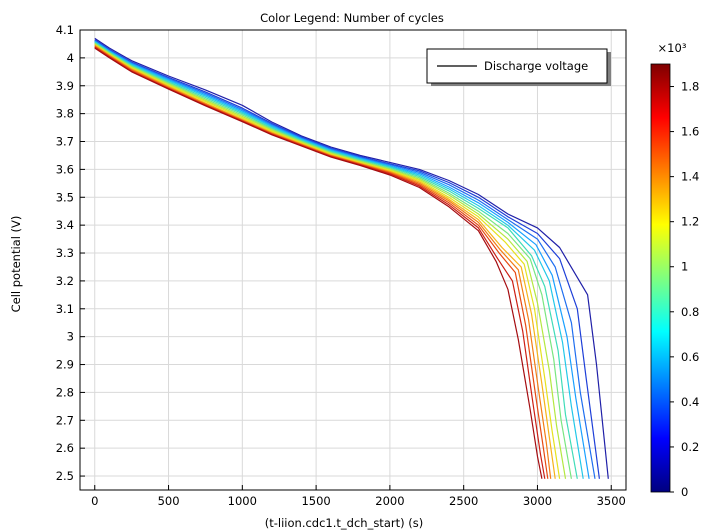 The width and height of the screenshot is (701, 532). What do you see at coordinates (389, 501) in the screenshot?
I see `x-tick-label: 2000` at bounding box center [389, 501].